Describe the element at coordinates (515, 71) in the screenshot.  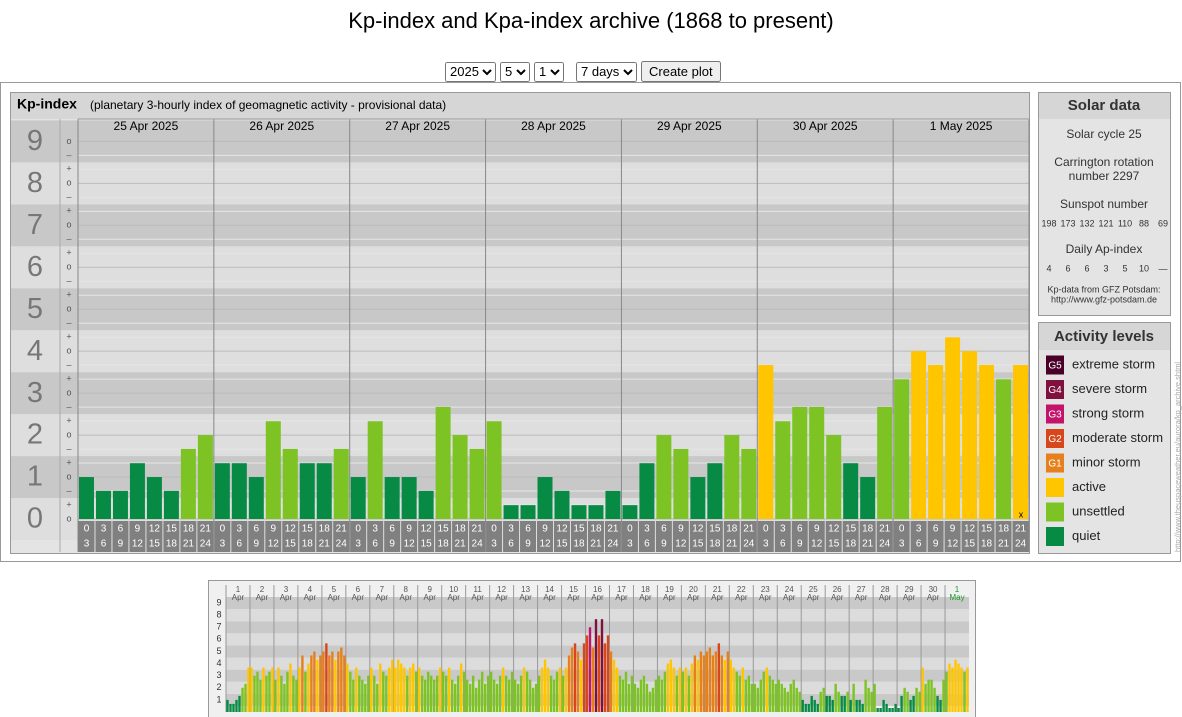
I see `month-select: 5` at that location.